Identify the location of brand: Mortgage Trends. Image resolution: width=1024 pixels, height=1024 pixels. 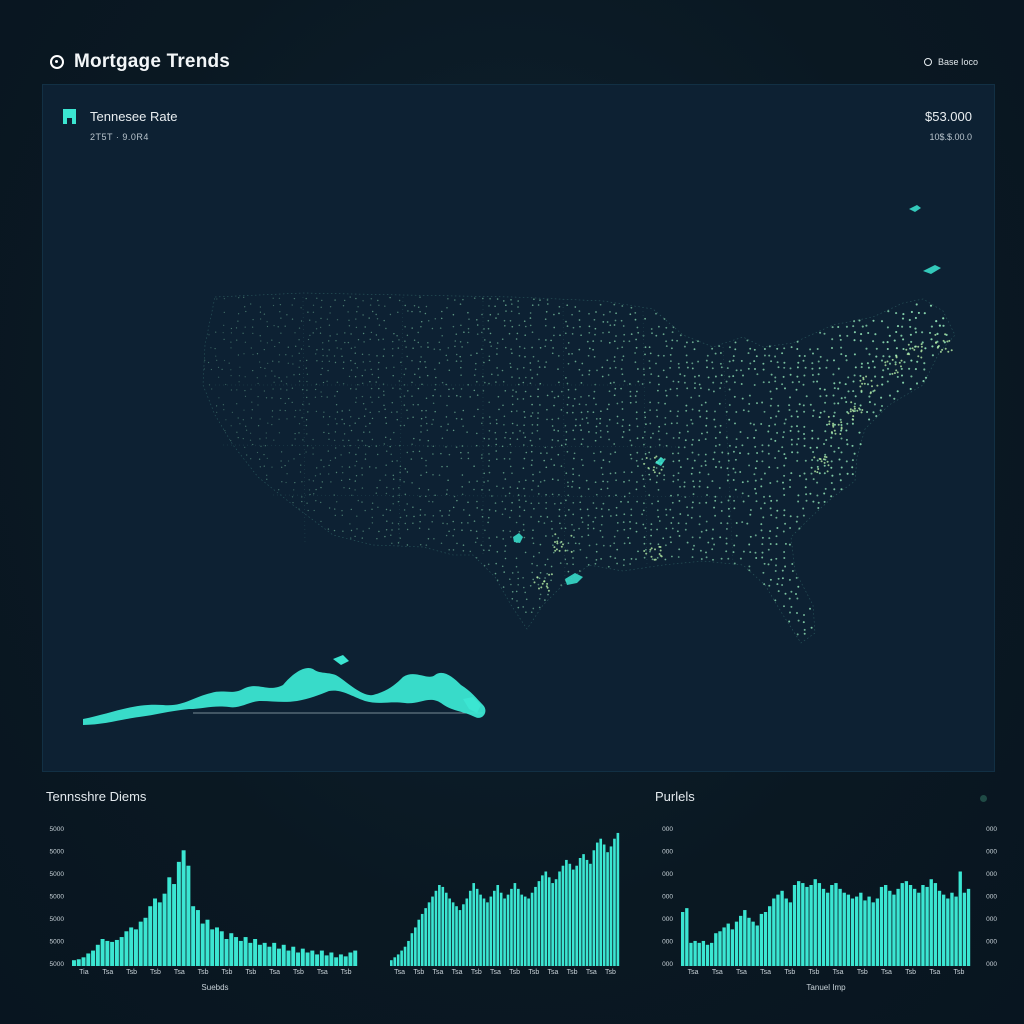
(140, 62).